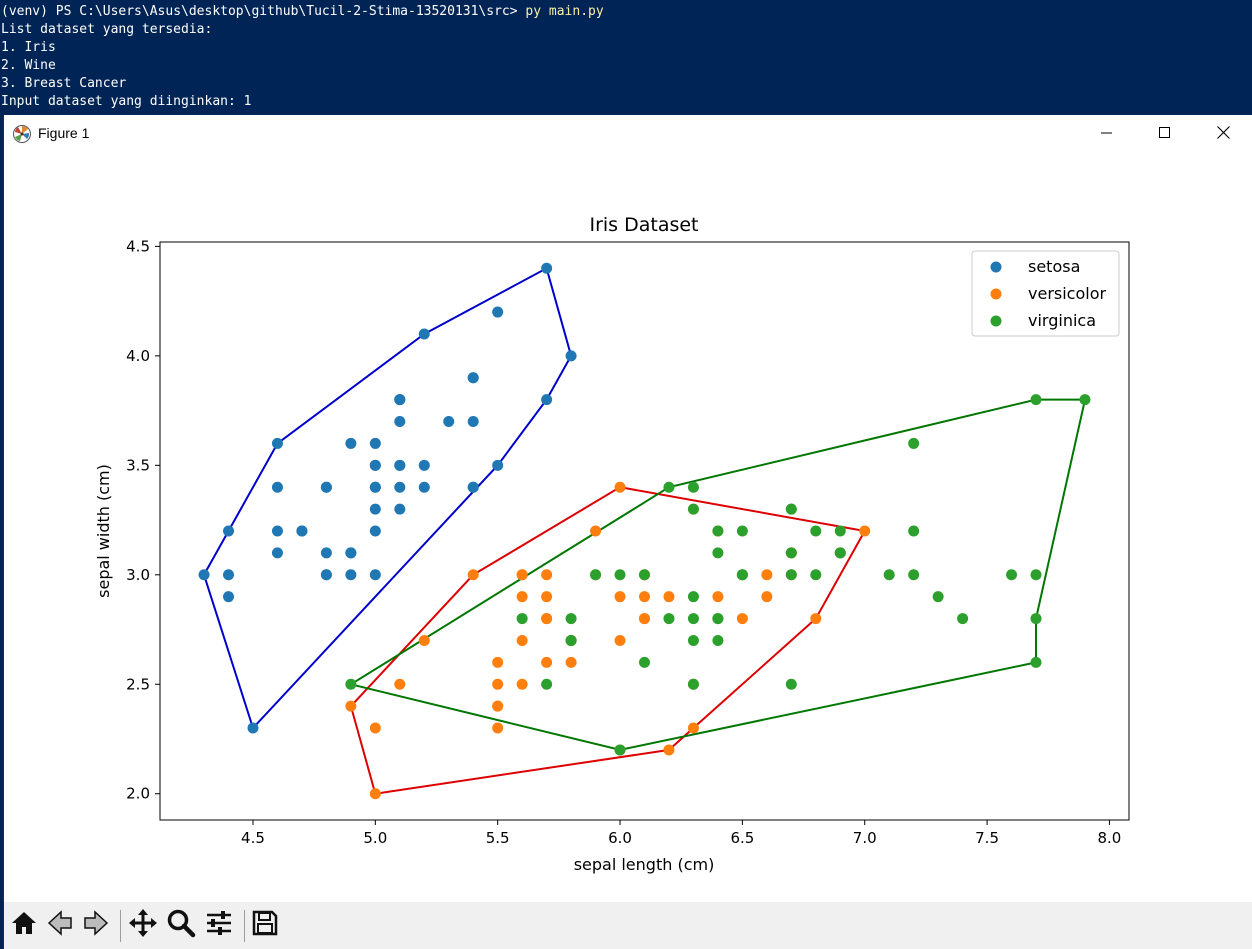  I want to click on x-tick-label: 6.5, so click(742, 838).